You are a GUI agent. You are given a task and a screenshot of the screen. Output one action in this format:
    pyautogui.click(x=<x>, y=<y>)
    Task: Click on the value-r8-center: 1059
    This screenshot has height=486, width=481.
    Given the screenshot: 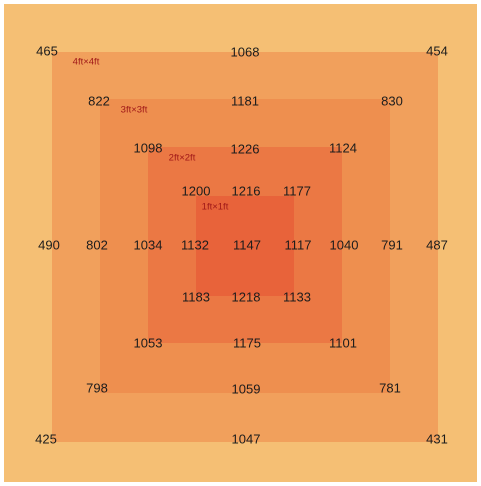 What is the action you would take?
    pyautogui.click(x=246, y=389)
    